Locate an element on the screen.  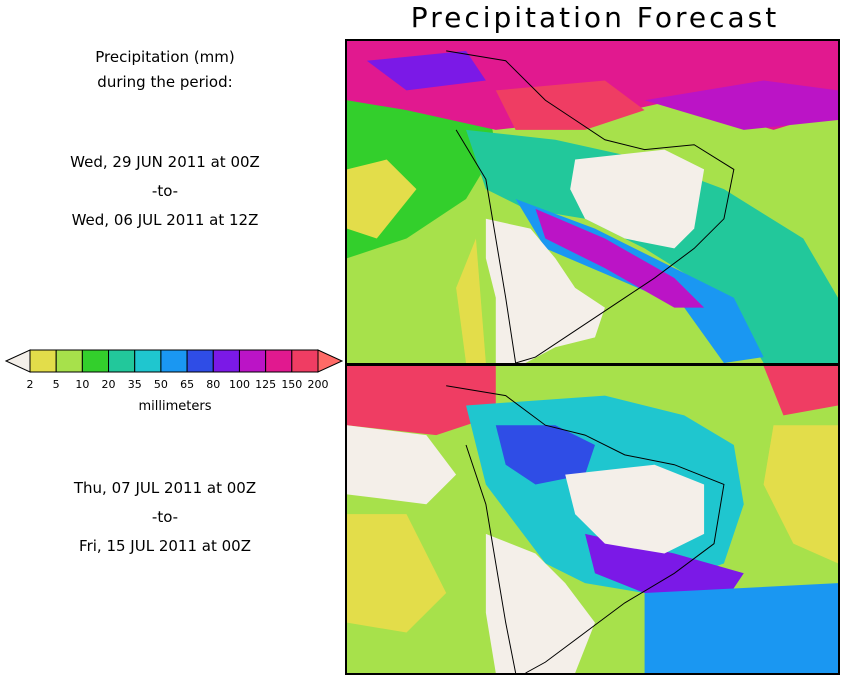
colorbar-tick-label: 150 is located at coordinates (292, 384).